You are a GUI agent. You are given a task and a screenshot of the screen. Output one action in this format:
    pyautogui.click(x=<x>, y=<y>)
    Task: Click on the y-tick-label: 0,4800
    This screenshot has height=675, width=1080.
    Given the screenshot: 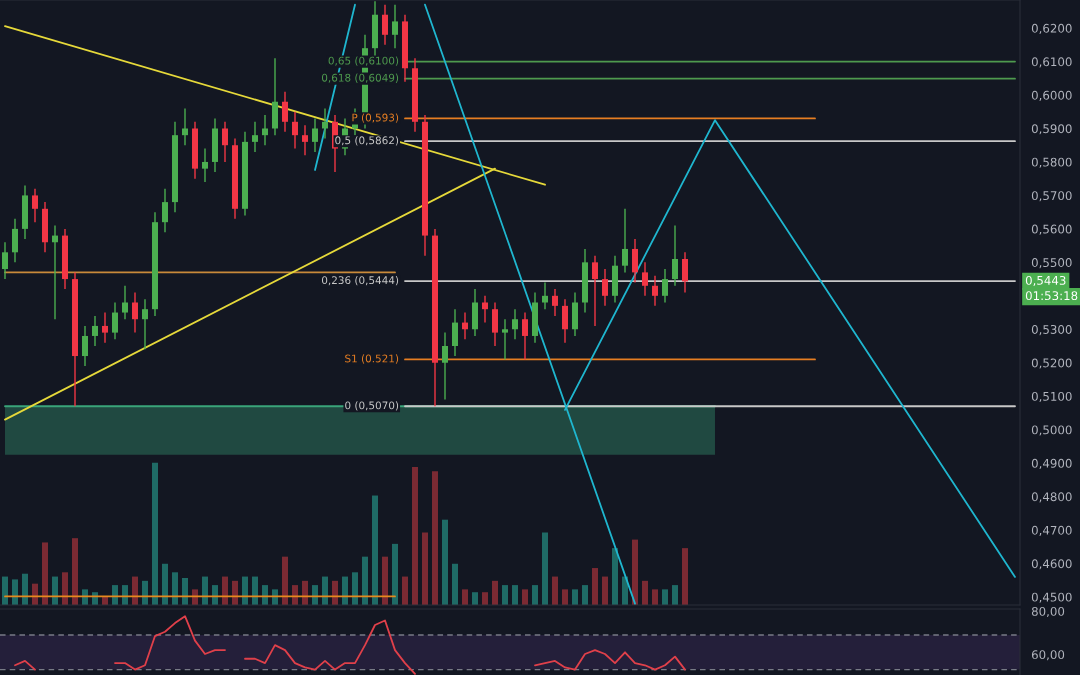 What is the action you would take?
    pyautogui.click(x=1051, y=497)
    